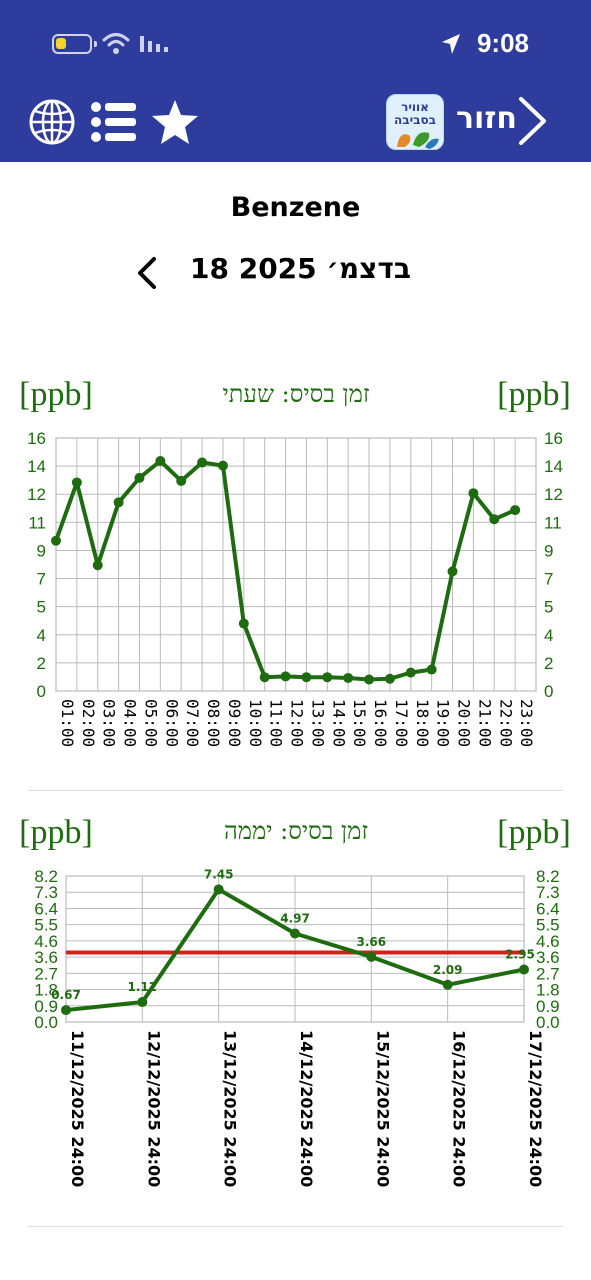  Describe the element at coordinates (46, 973) in the screenshot. I see `y-tick-label-left: 2.7` at that location.